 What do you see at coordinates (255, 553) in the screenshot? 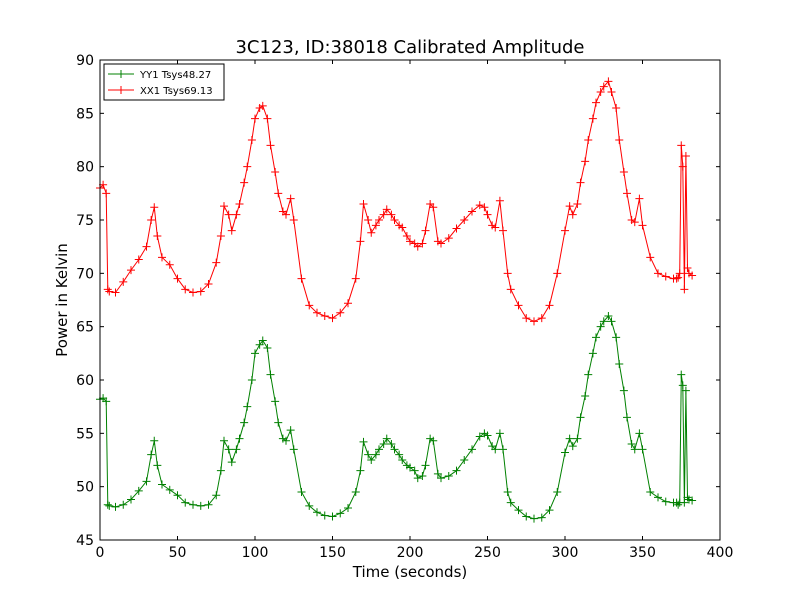
I see `x-tick-label: 100` at bounding box center [255, 553].